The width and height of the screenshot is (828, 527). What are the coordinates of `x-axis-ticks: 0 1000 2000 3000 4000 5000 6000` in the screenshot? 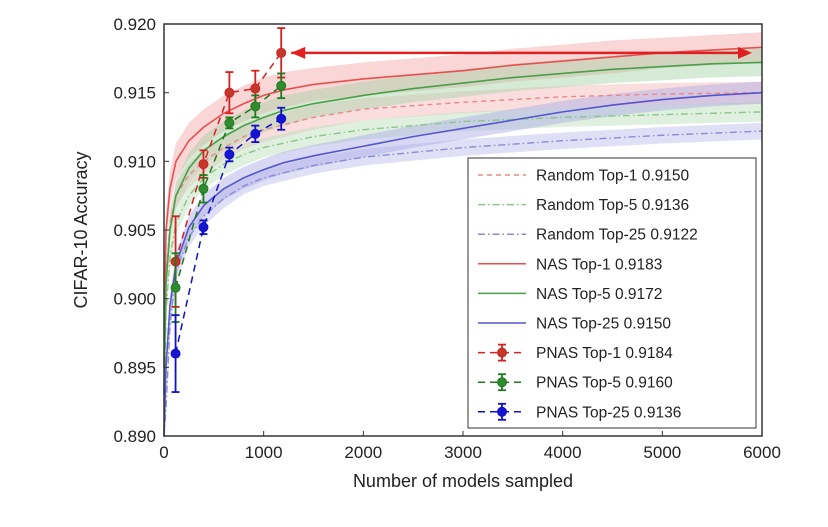 It's located at (470, 446).